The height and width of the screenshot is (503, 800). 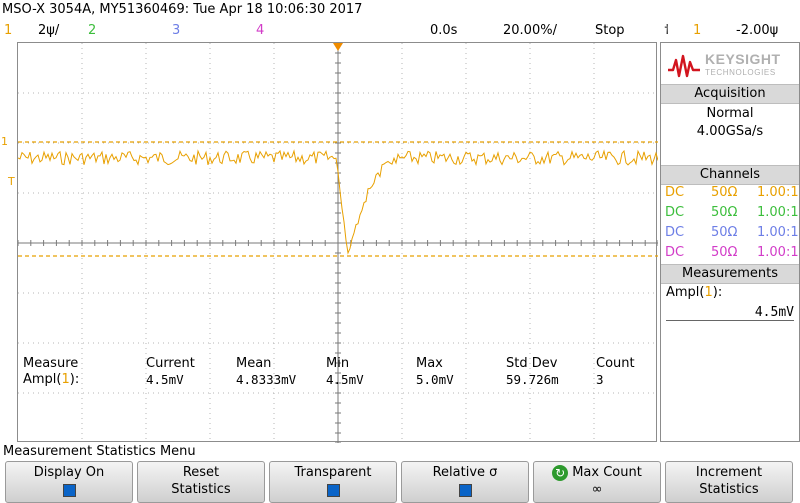 What do you see at coordinates (730, 313) in the screenshot?
I see `measurement-value: 4.5mV` at bounding box center [730, 313].